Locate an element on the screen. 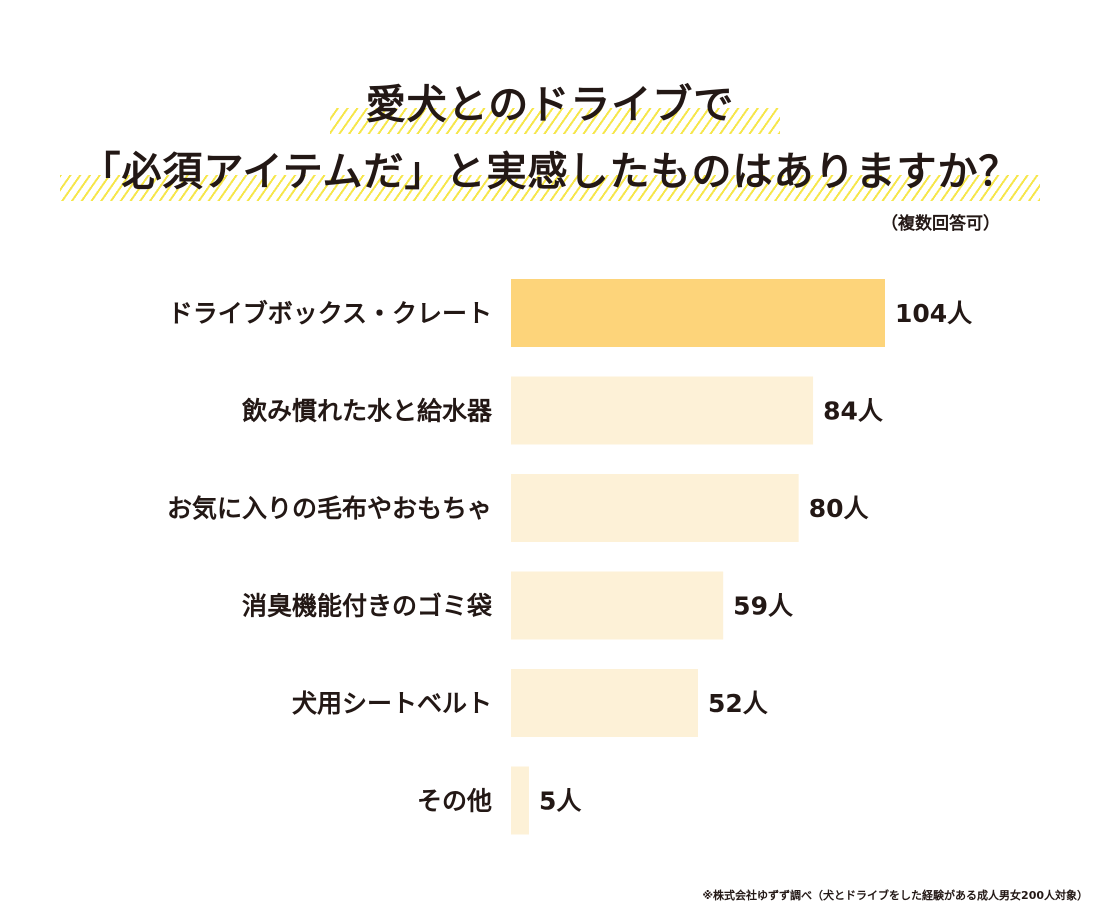 Image resolution: width=1100 pixels, height=911 pixels. category-label-1: ドライブボックス・クレート is located at coordinates (330, 313).